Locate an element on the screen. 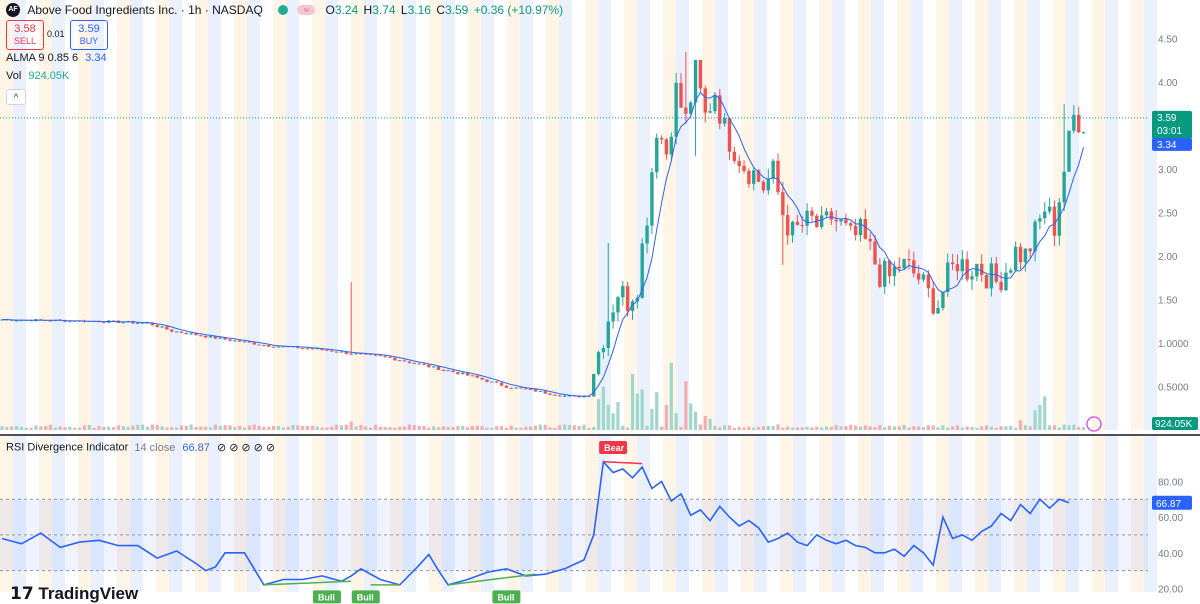 This screenshot has height=604, width=1200. low-value: 3.16 is located at coordinates (419, 9).